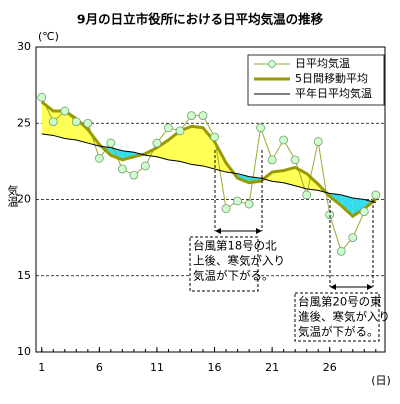 The width and height of the screenshot is (400, 404). I want to click on y-tick-label: 15, so click(24, 275).